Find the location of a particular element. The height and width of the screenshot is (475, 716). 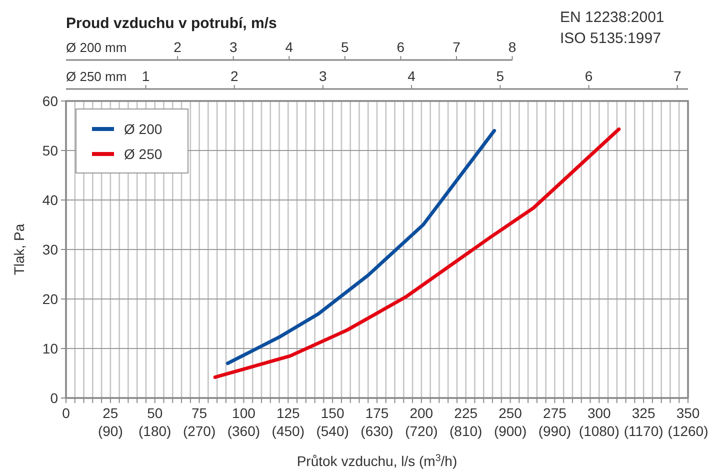

x-tick-label: 200 is located at coordinates (422, 413).